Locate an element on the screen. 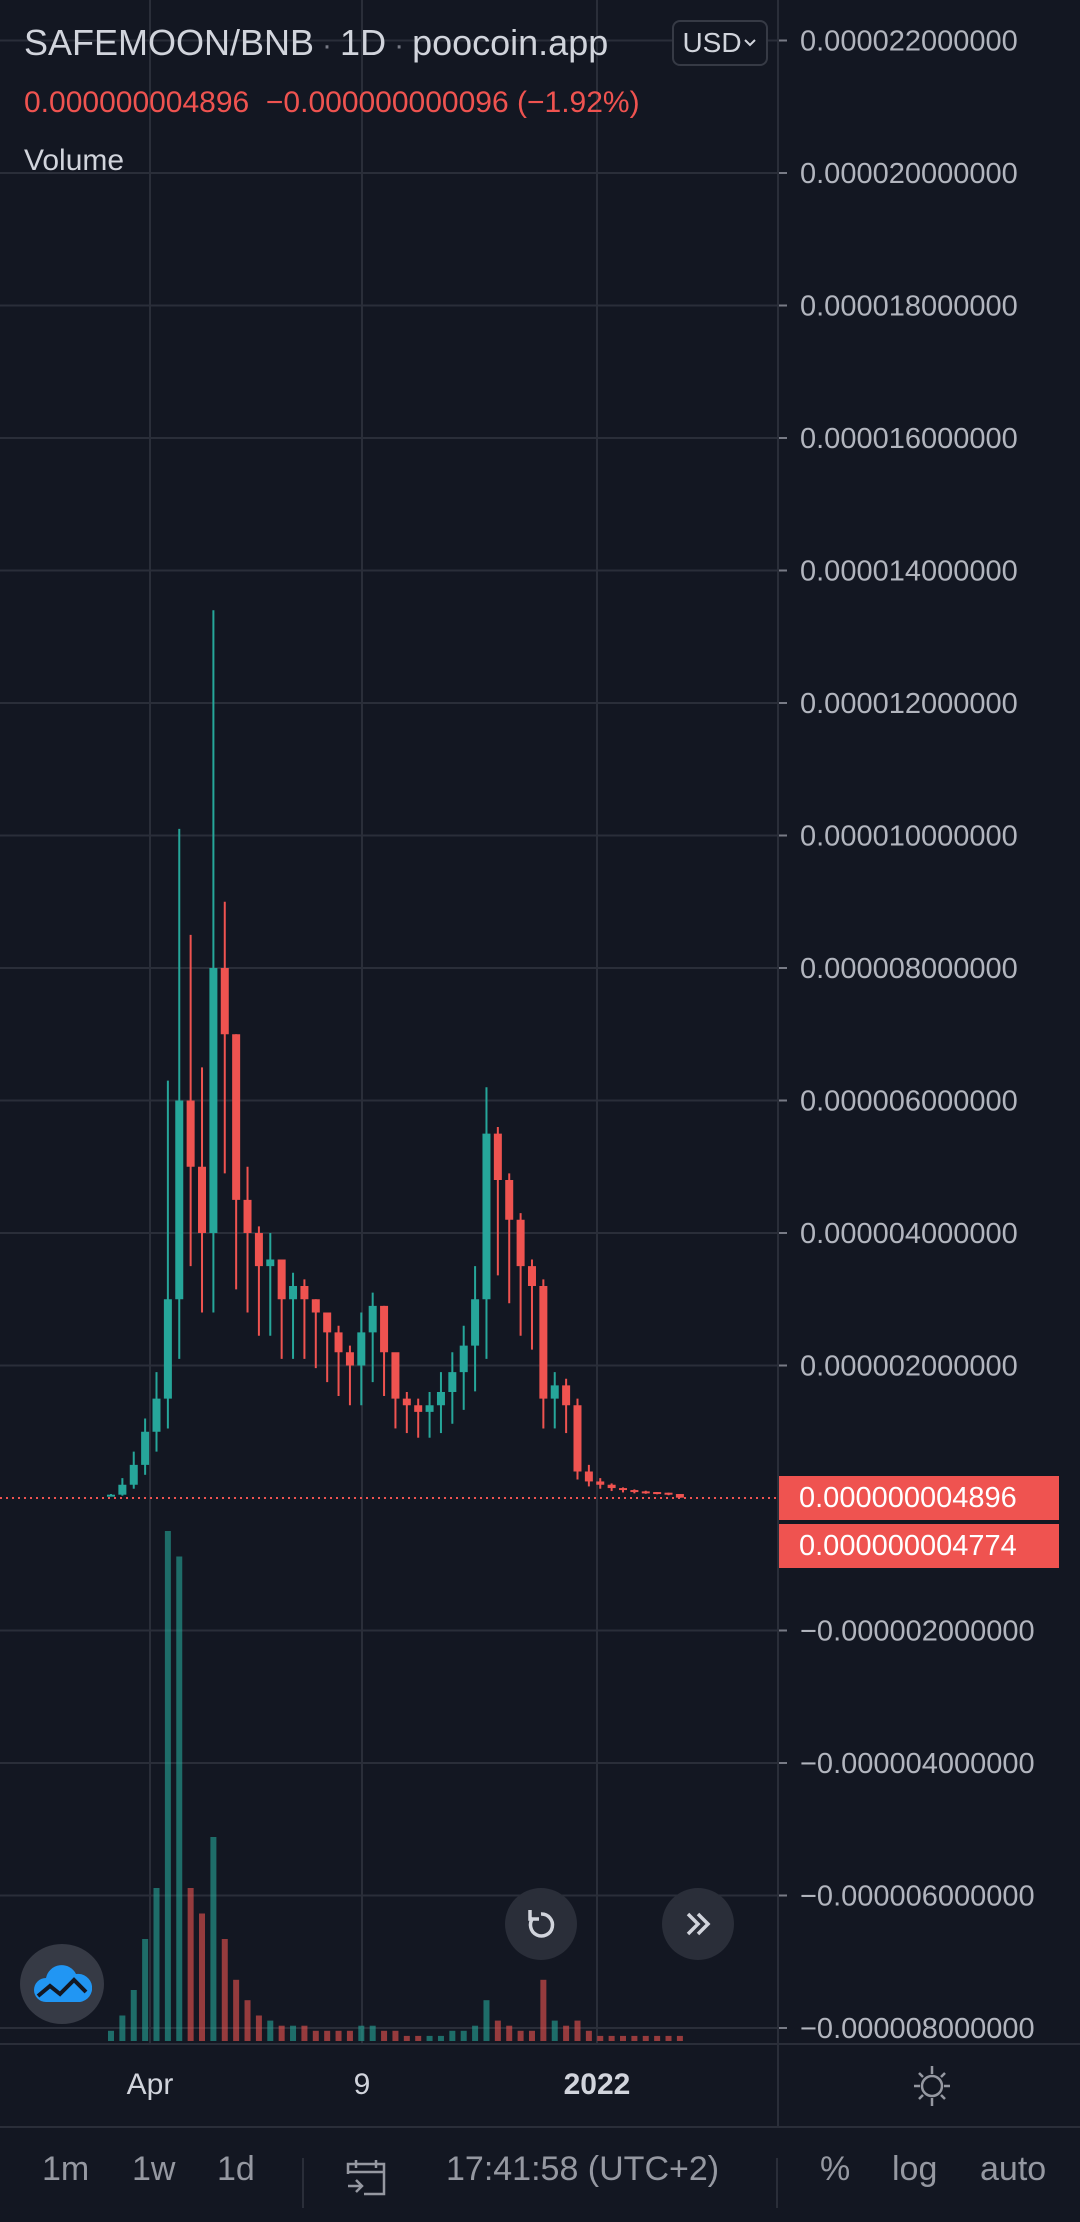  range-1w-button: 1w is located at coordinates (154, 2169).